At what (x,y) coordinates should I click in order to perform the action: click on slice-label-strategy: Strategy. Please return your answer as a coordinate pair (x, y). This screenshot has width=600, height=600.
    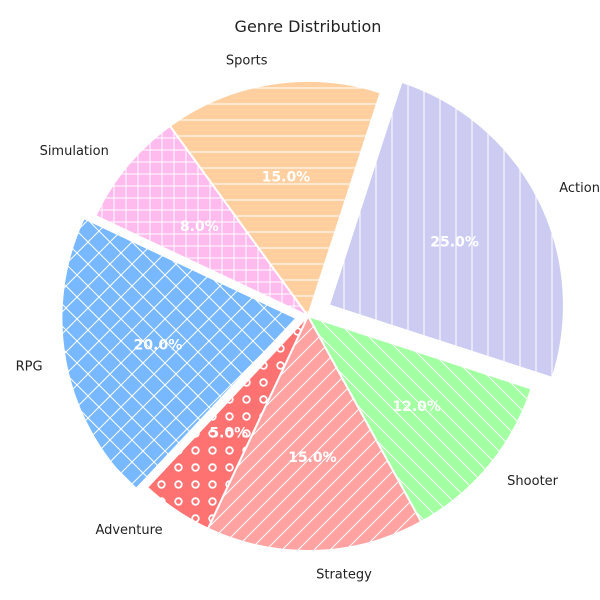
    Looking at the image, I should click on (344, 574).